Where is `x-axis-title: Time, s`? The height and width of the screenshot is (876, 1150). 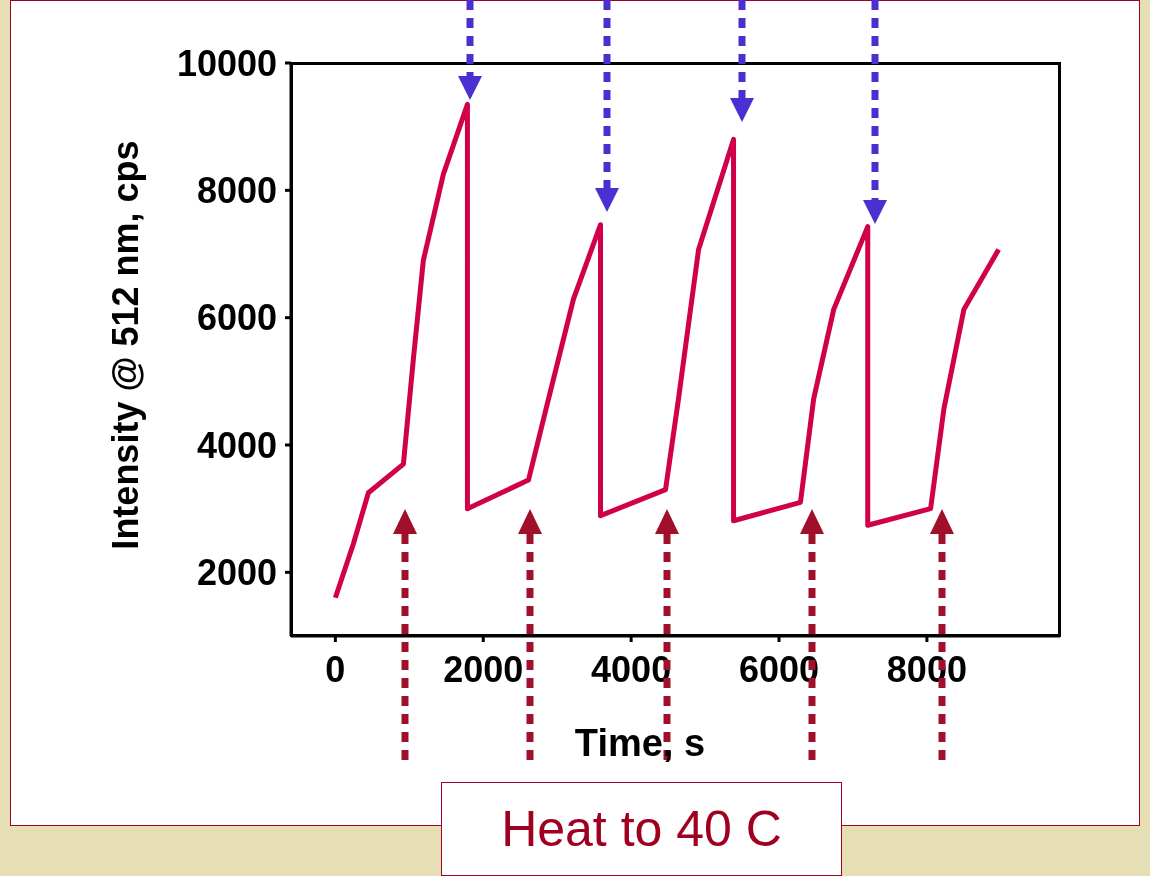
x-axis-title: Time, s is located at coordinates (640, 743).